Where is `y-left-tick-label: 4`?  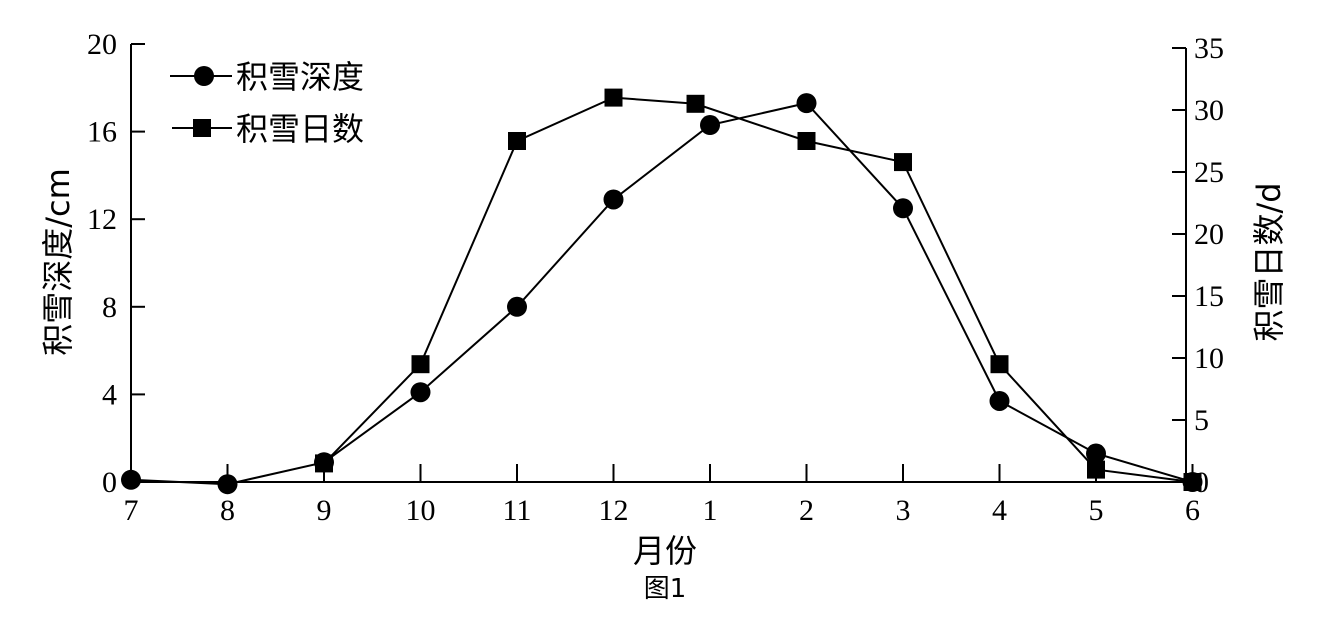
y-left-tick-label: 4 is located at coordinates (109, 394).